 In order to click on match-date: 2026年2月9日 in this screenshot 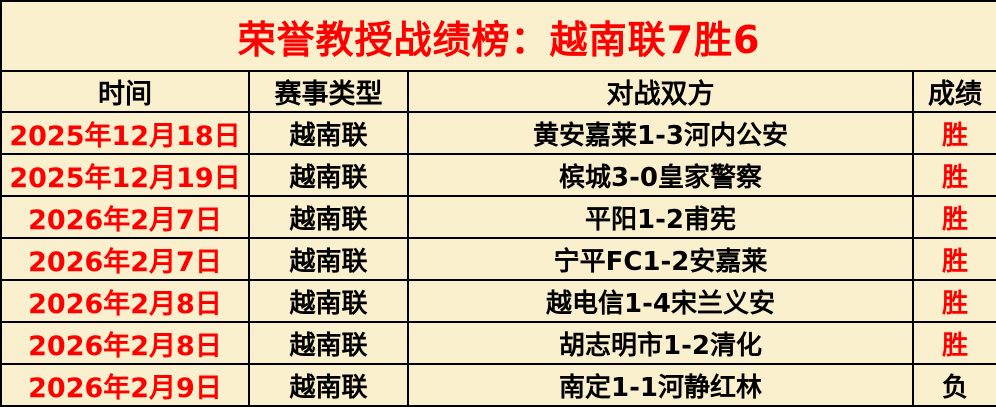, I will do `click(125, 385)`.